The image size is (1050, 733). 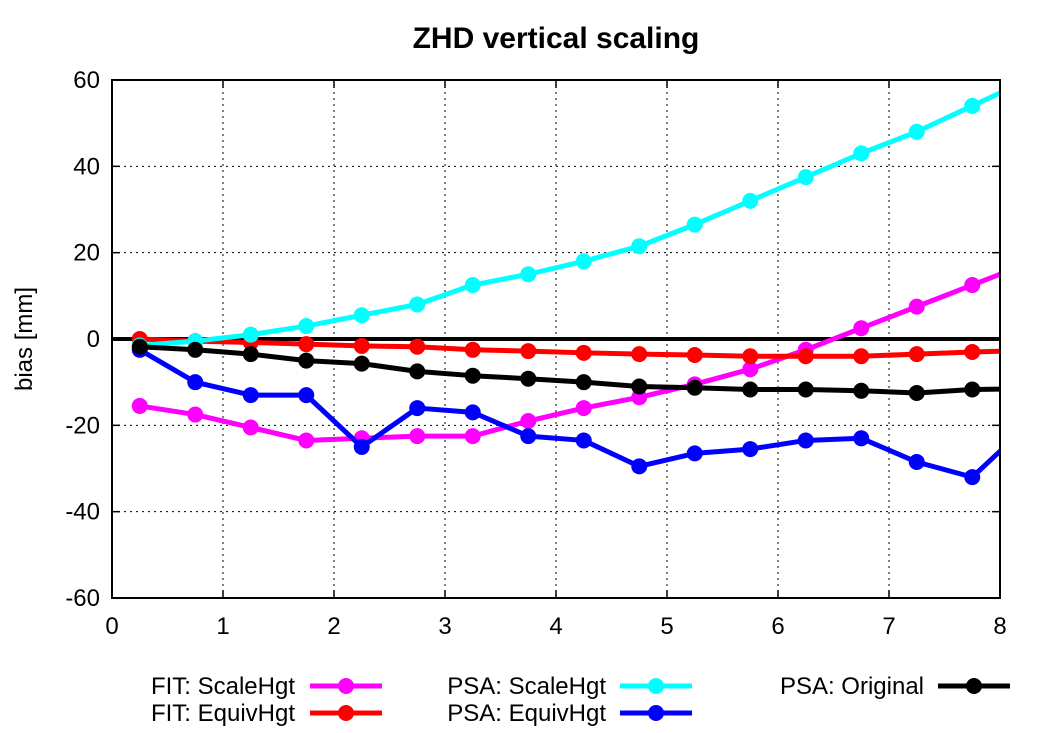 What do you see at coordinates (82, 425) in the screenshot?
I see `y-tick-label: -20` at bounding box center [82, 425].